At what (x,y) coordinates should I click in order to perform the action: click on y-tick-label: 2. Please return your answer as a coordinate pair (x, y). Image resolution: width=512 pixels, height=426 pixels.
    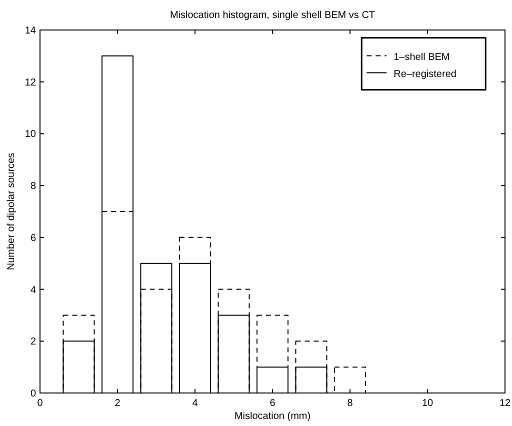
    Looking at the image, I should click on (33, 342).